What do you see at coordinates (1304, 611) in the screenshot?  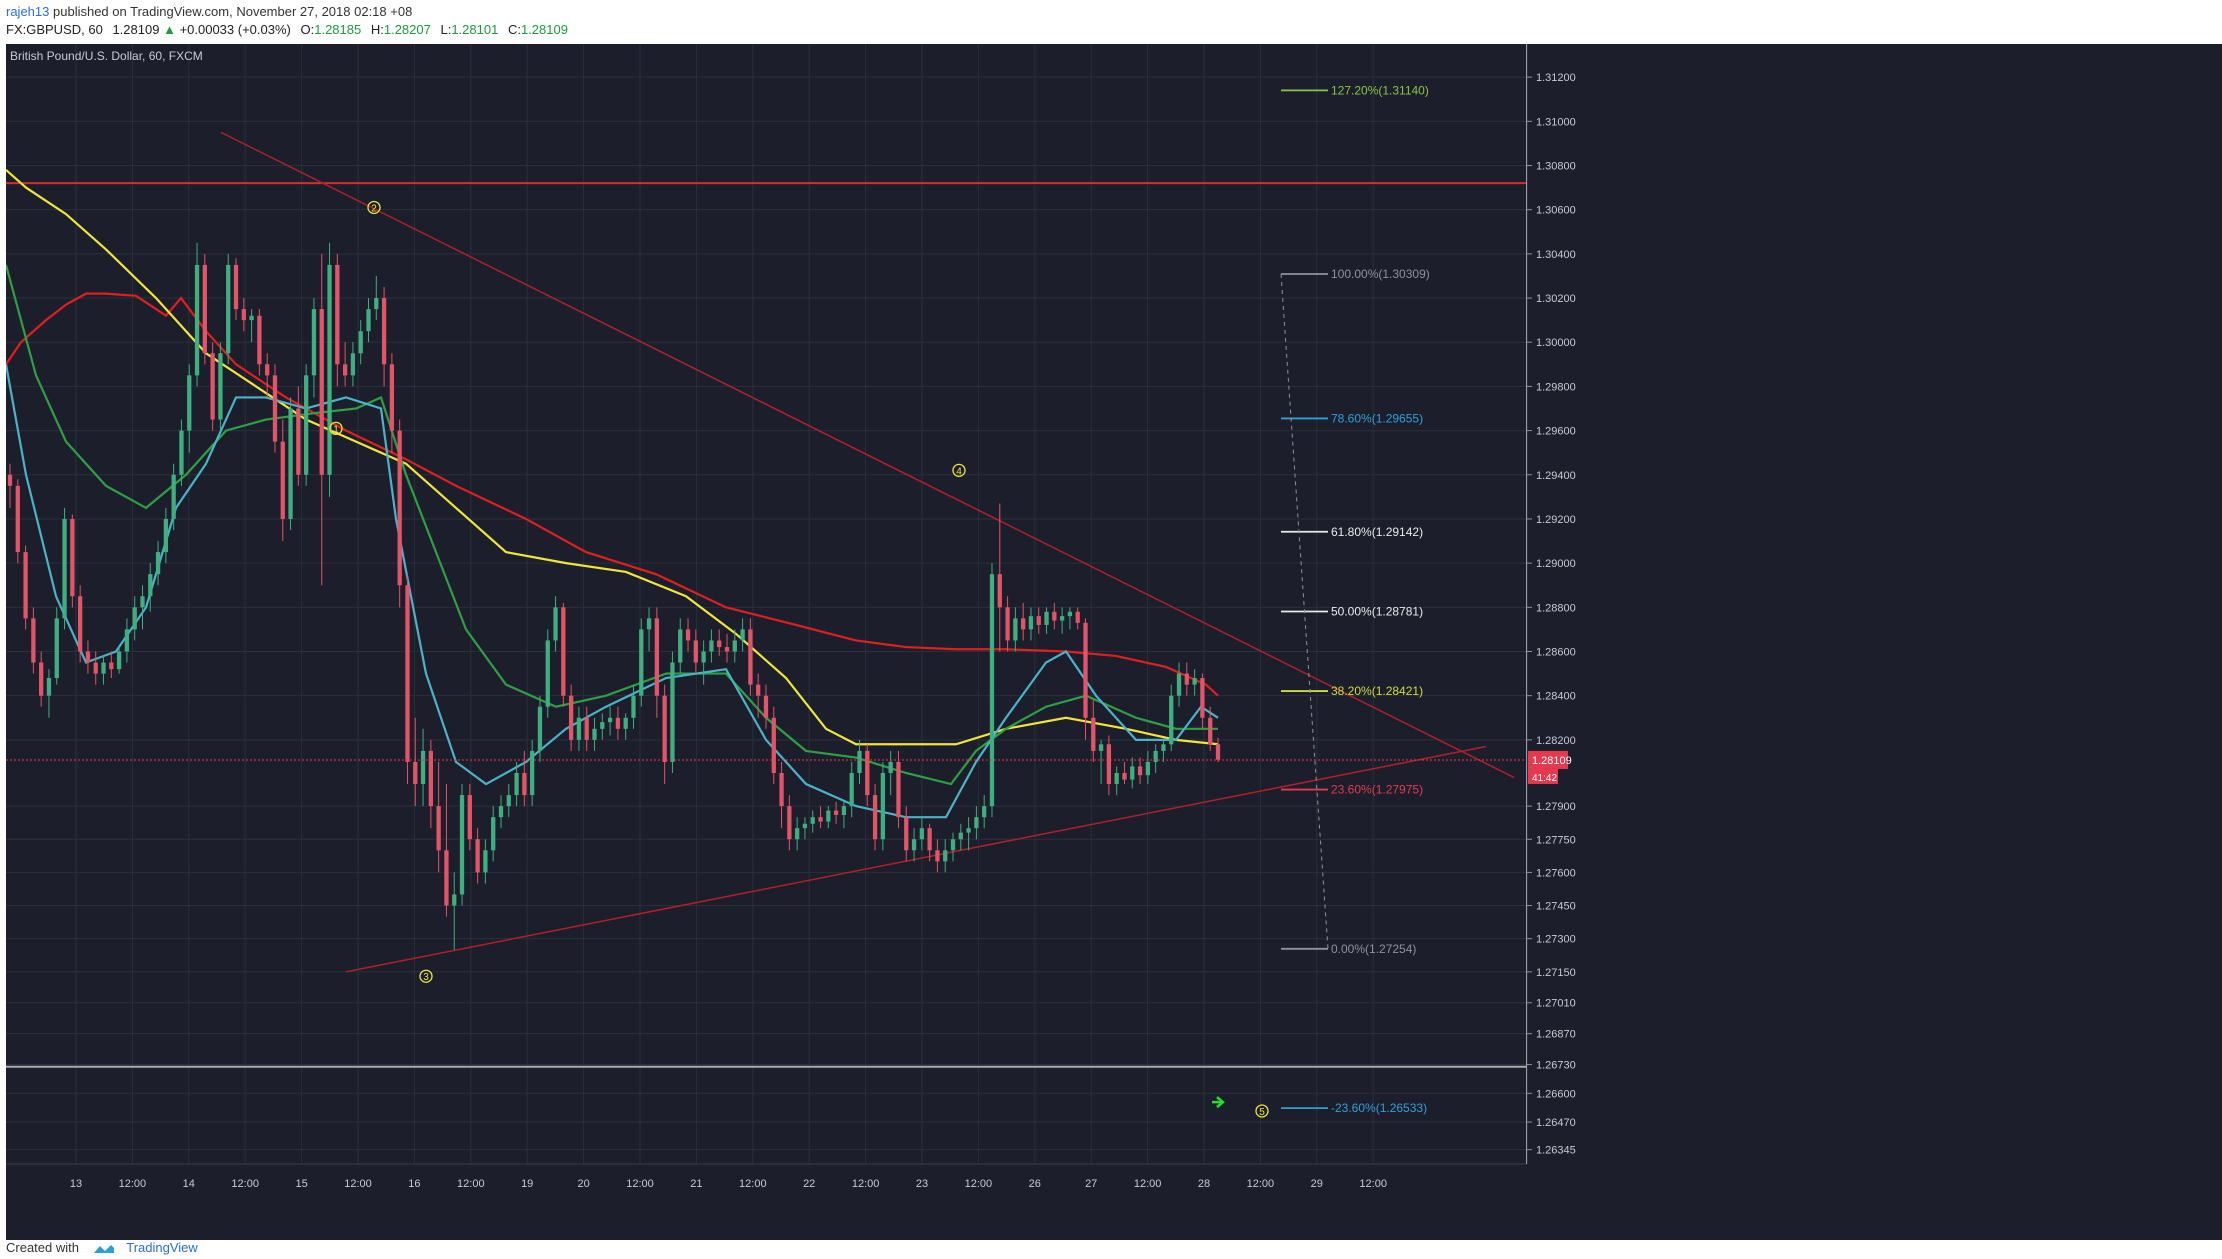 I see `fib-trend-line` at bounding box center [1304, 611].